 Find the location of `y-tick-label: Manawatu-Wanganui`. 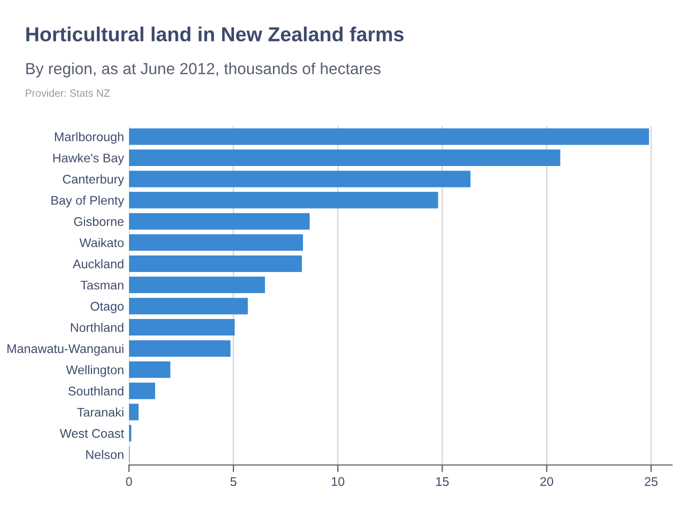

y-tick-label: Manawatu-Wanganui is located at coordinates (66, 350).